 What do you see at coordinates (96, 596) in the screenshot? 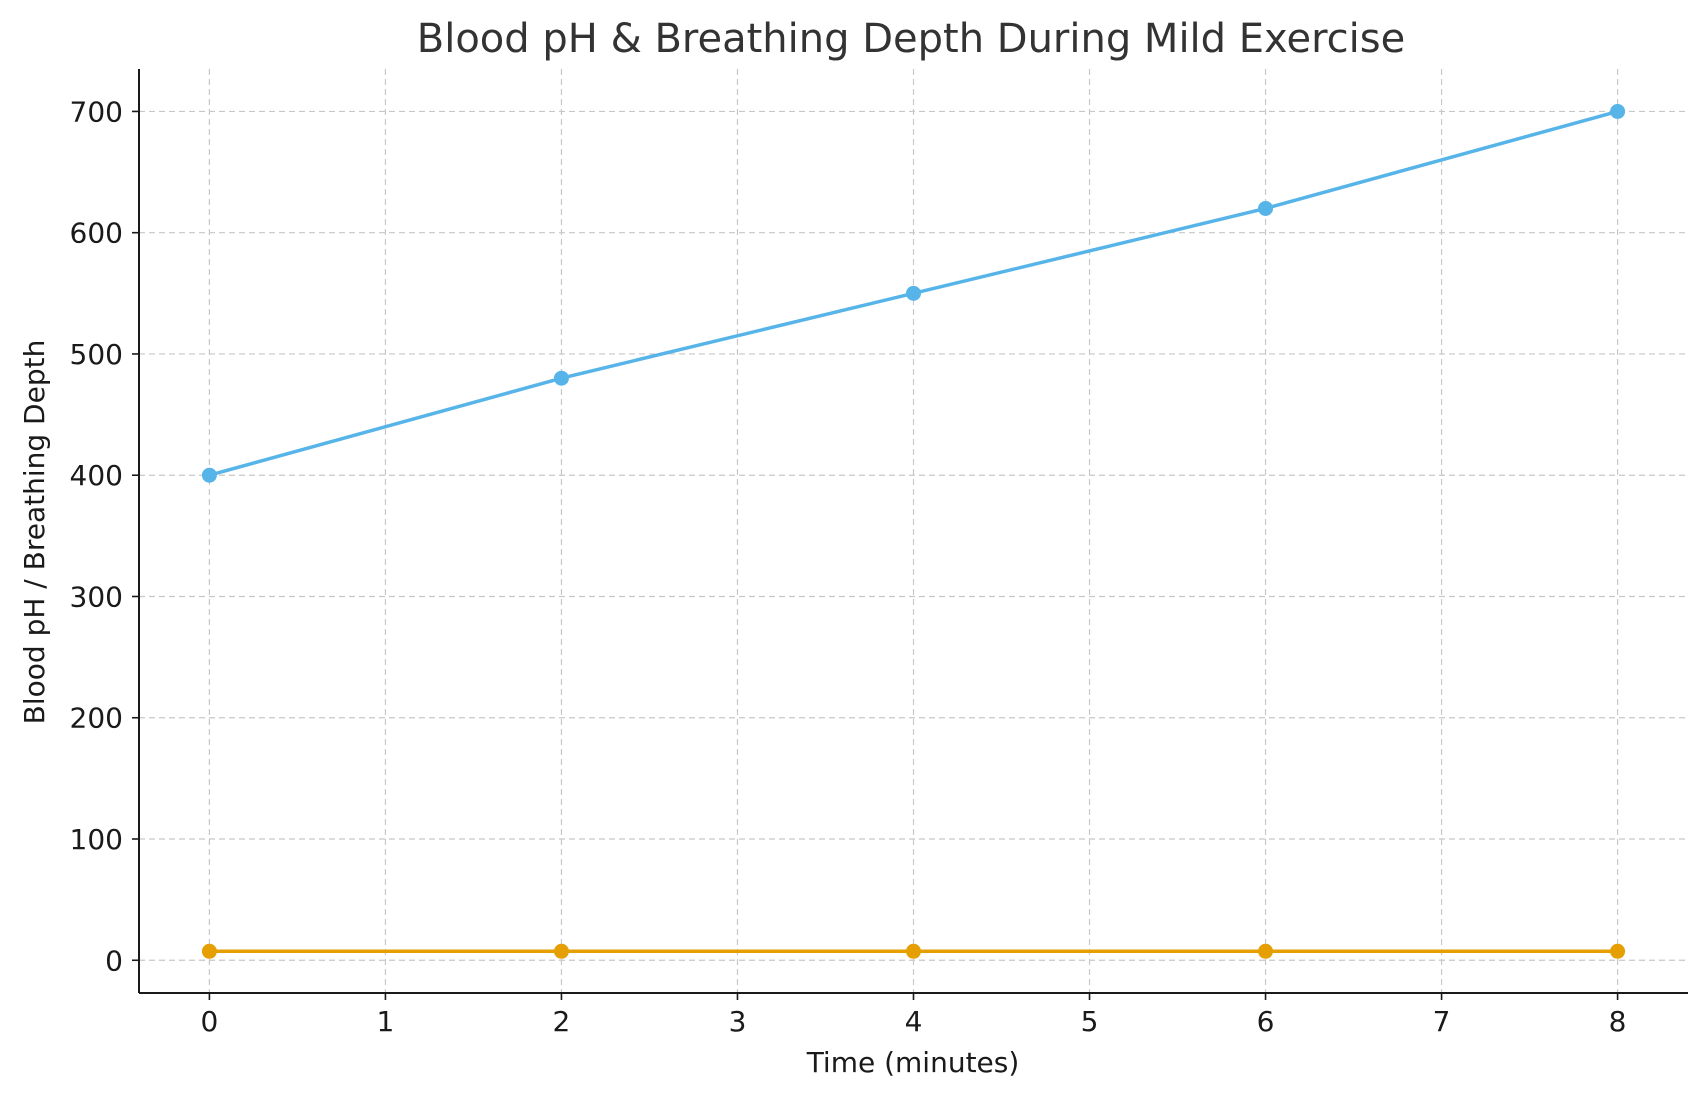
I see `y-tick-label: 300` at bounding box center [96, 596].